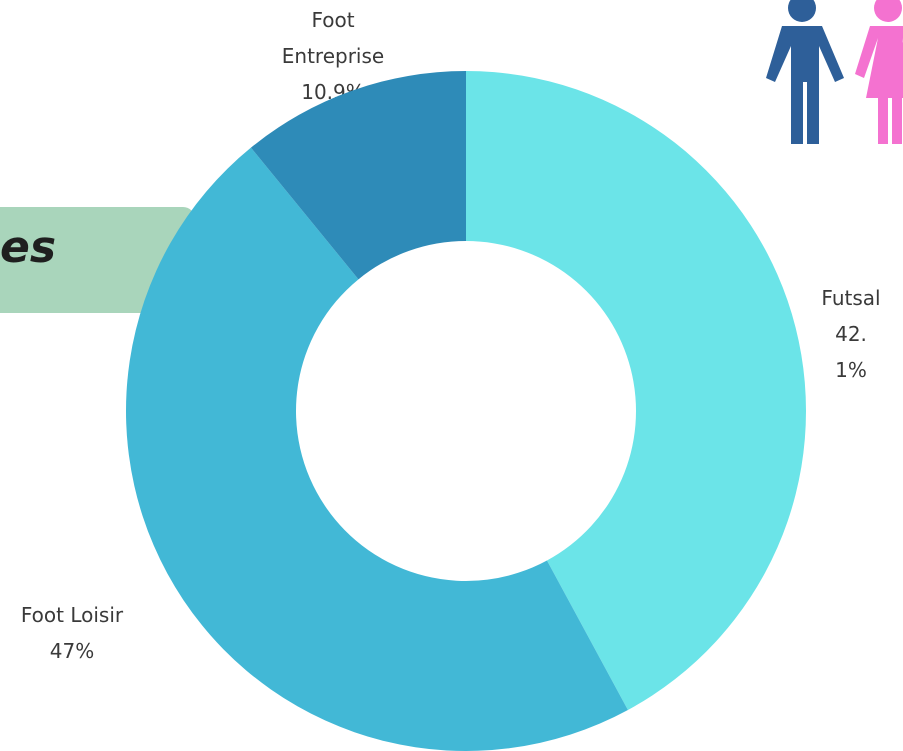 The height and width of the screenshot is (751, 903). Describe the element at coordinates (72, 651) in the screenshot. I see `slice-value: 47%` at that location.